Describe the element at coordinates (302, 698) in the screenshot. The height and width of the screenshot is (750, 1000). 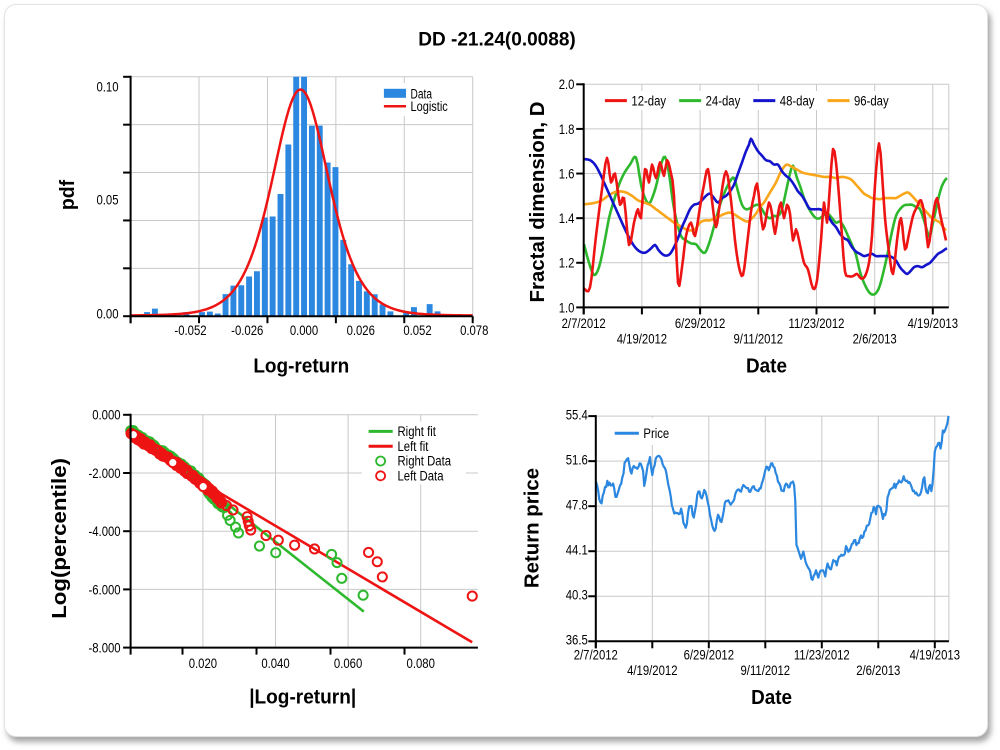
I see `svg-text: |Log-return|` at that location.